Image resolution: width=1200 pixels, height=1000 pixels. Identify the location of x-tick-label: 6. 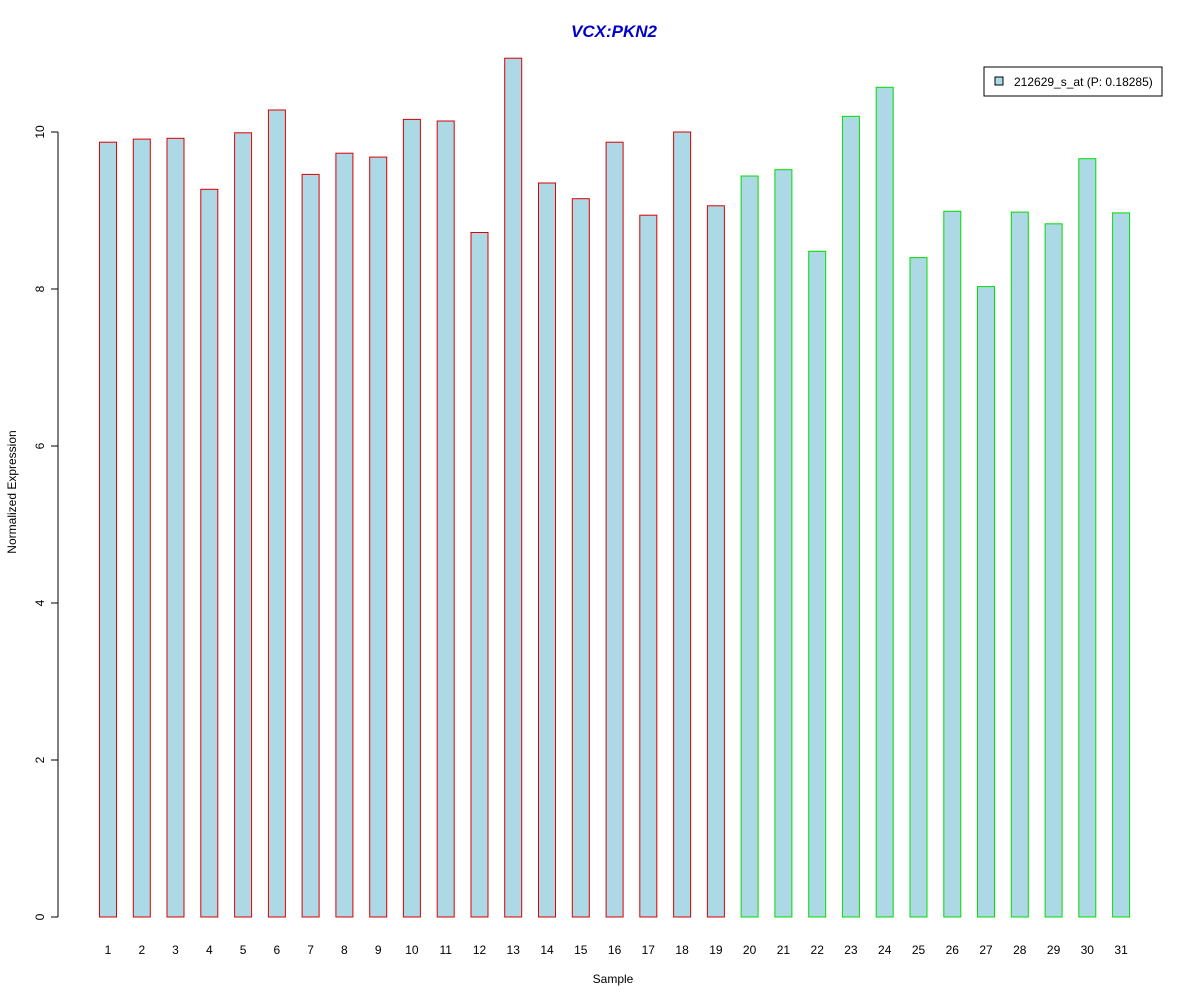
(277, 950).